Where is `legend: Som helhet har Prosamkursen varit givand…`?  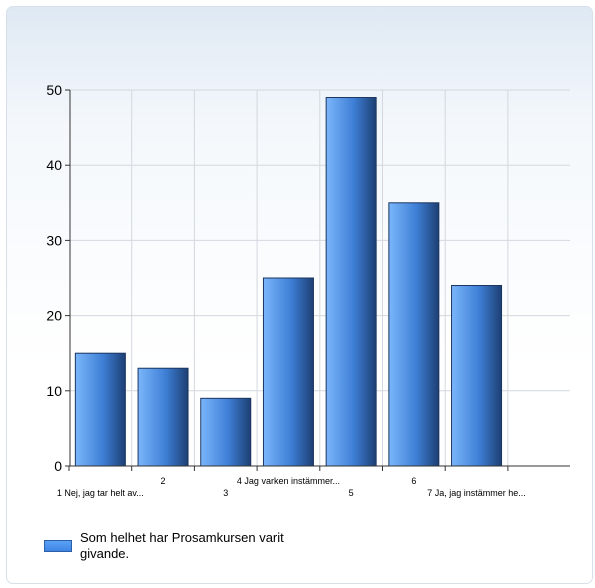 legend: Som helhet har Prosamkursen varit givand… is located at coordinates (172, 546).